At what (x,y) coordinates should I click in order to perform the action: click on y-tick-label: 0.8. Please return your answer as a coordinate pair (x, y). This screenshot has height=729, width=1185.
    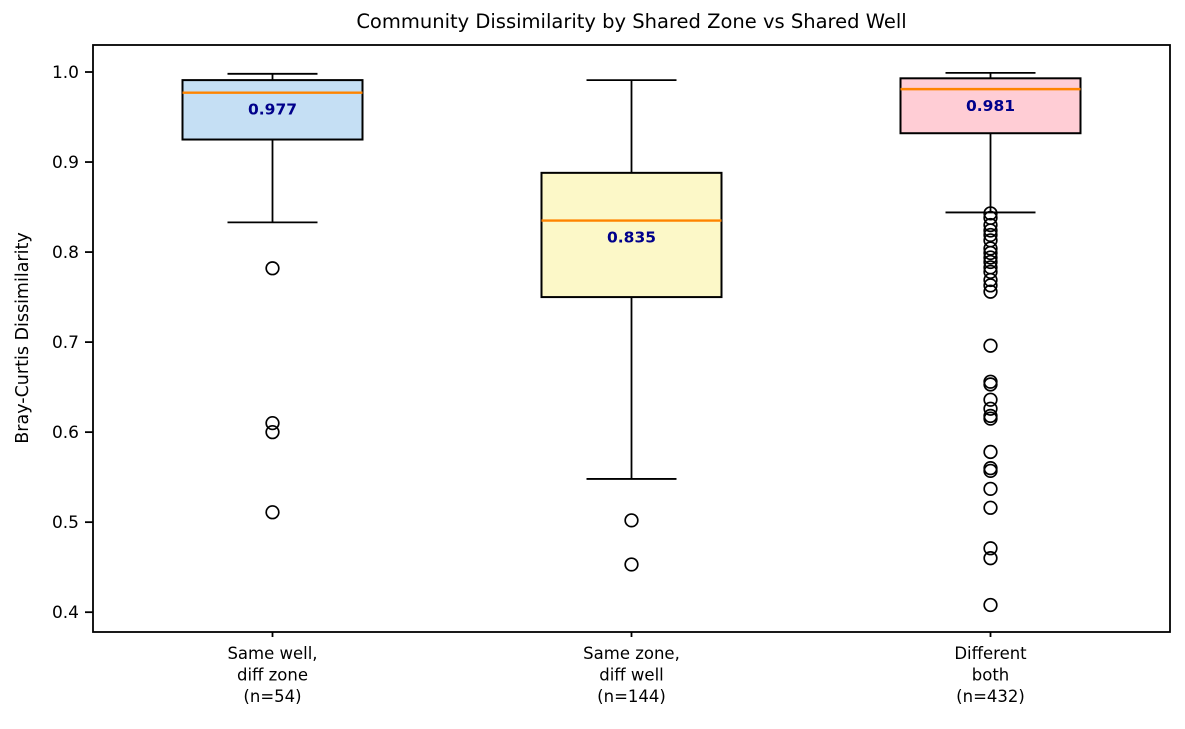
    Looking at the image, I should click on (65, 253).